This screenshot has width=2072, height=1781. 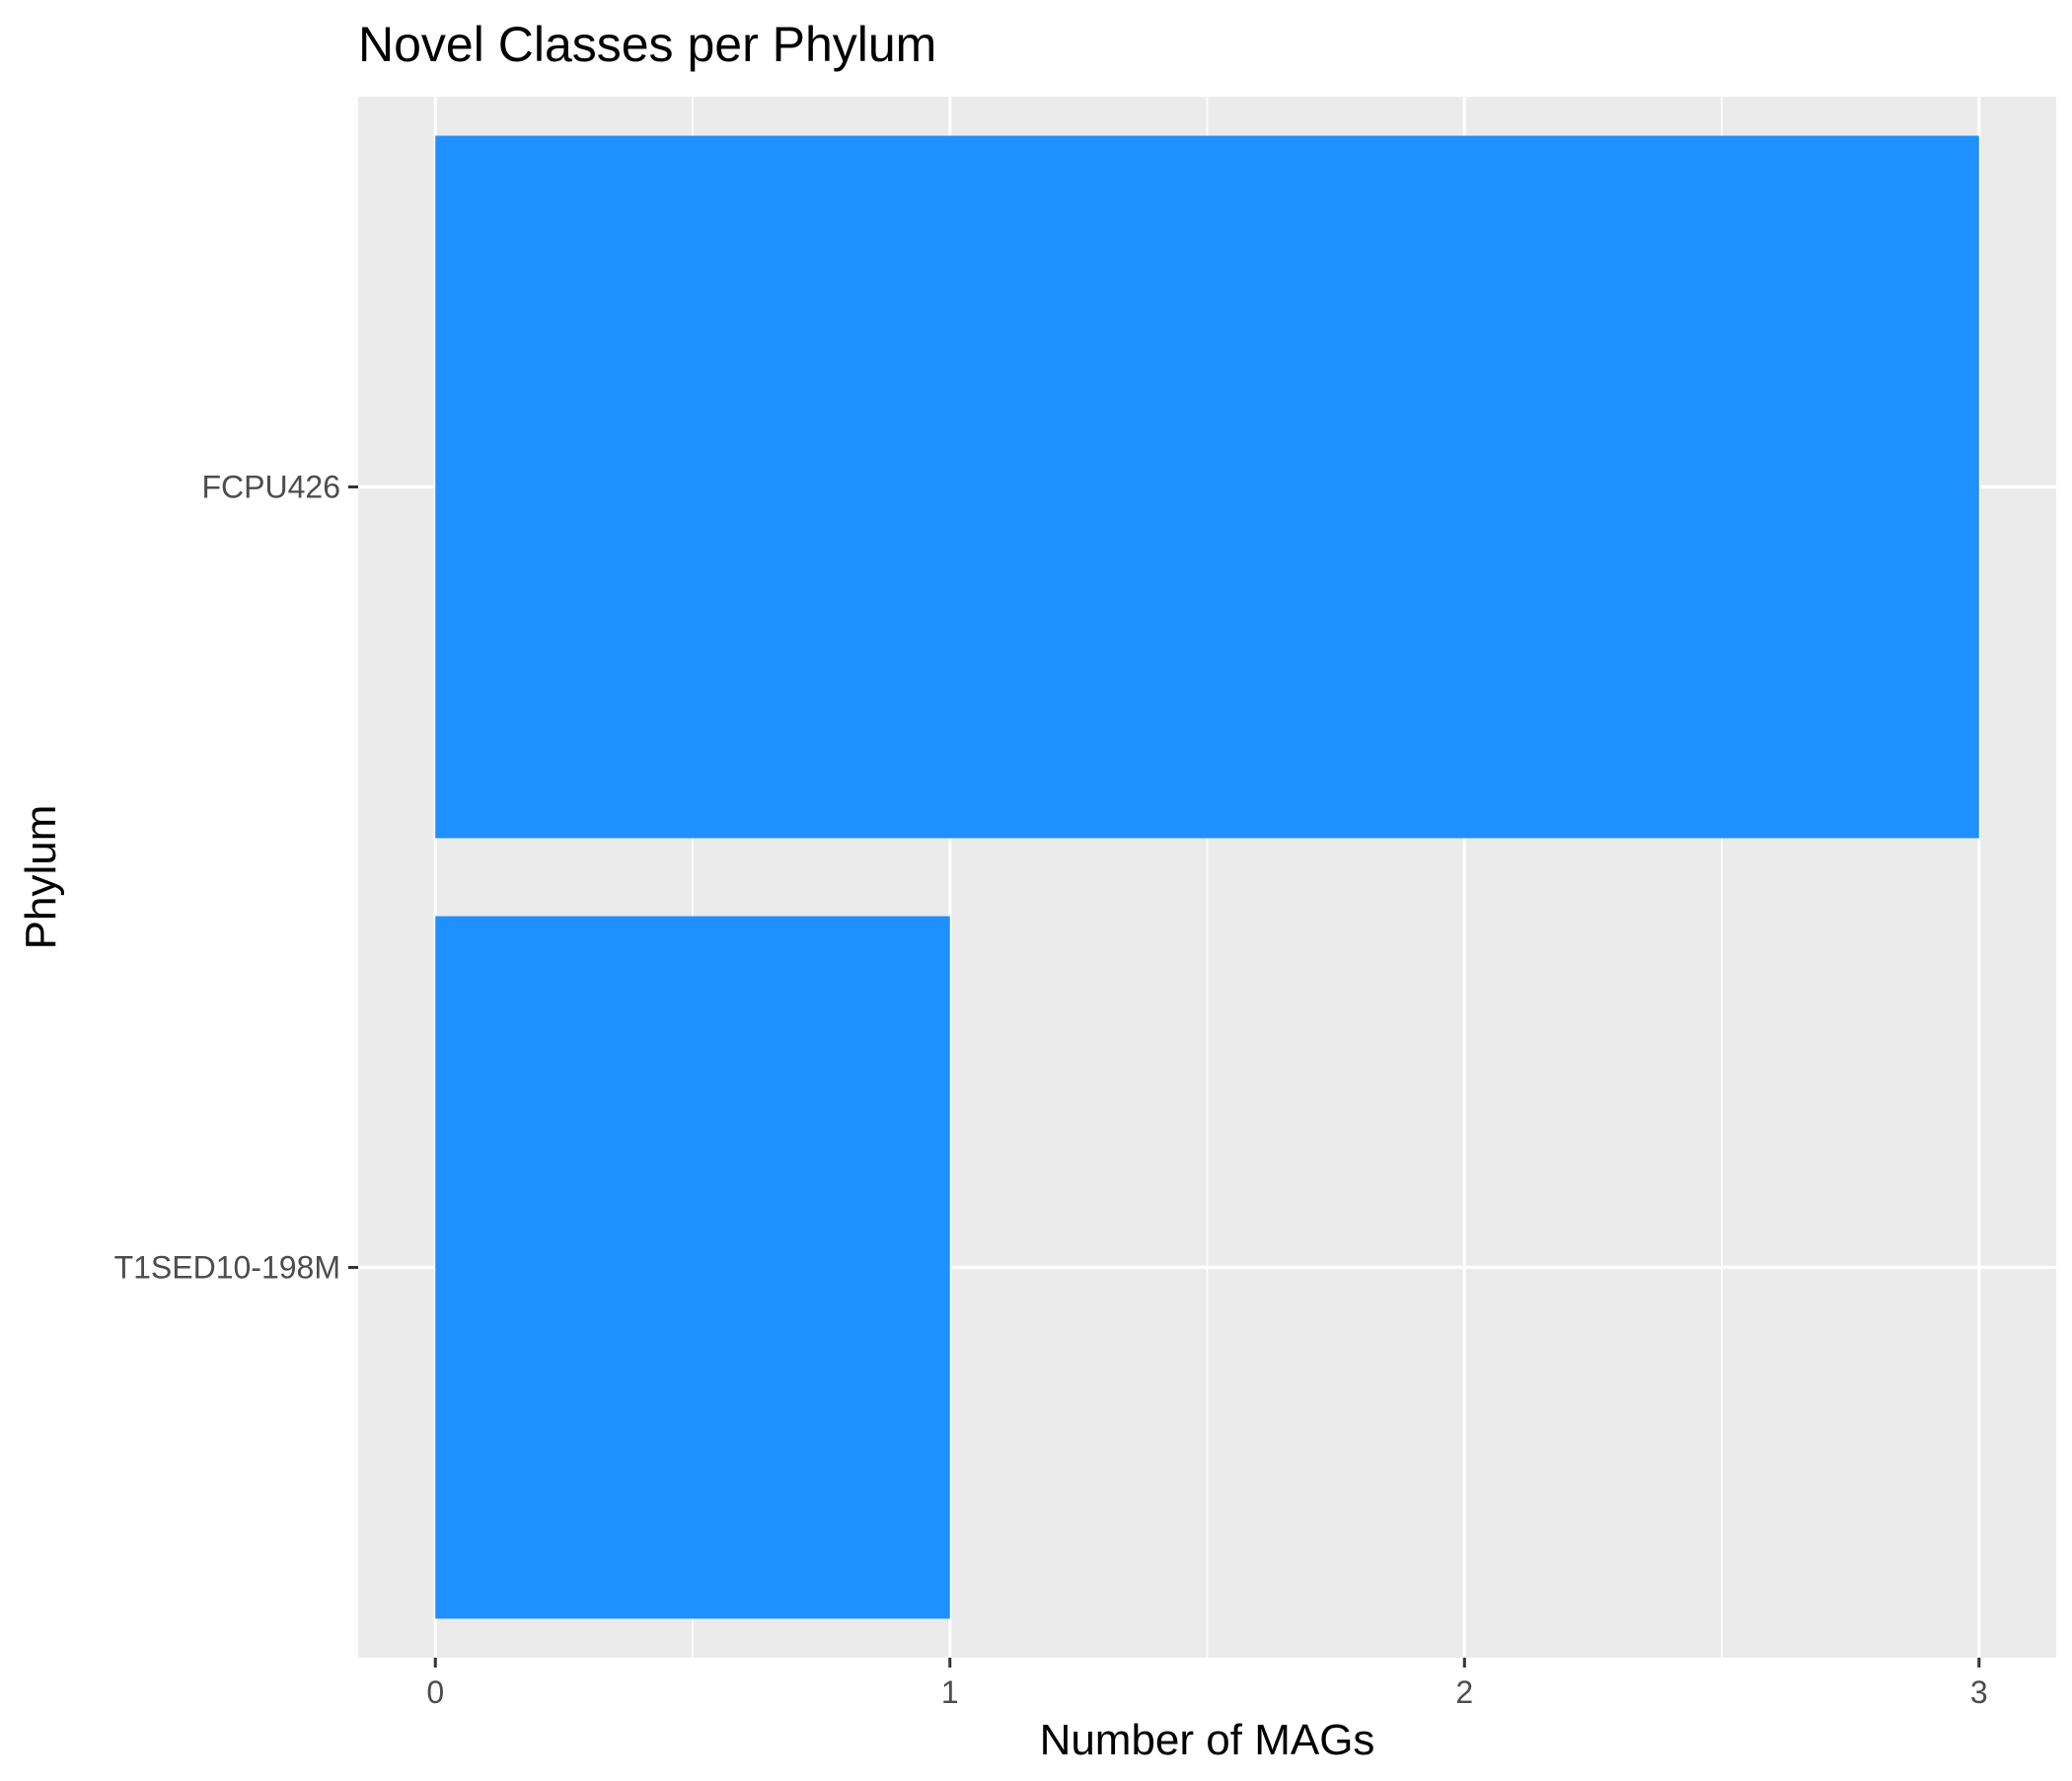 What do you see at coordinates (647, 45) in the screenshot?
I see `chart-title: Novel Classes per Phylum` at bounding box center [647, 45].